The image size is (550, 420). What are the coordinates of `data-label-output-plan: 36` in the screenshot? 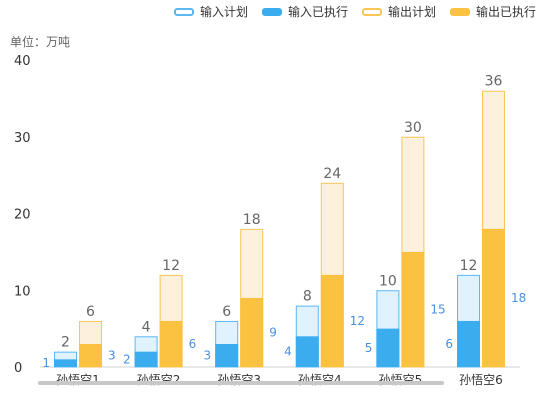 It's located at (494, 82).